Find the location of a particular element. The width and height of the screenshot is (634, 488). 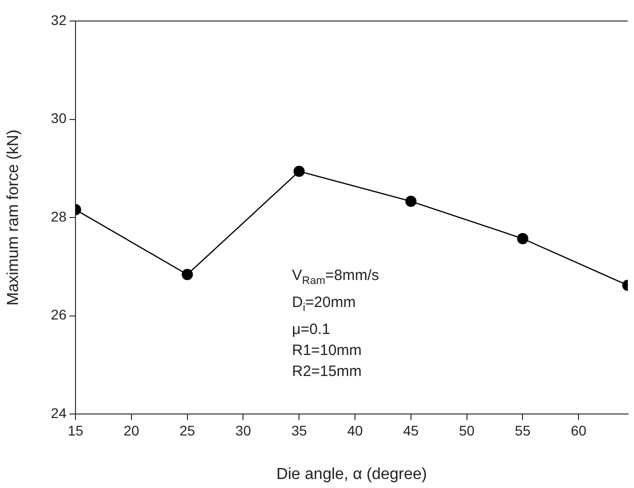

y-tick-label: 28 is located at coordinates (58, 216).